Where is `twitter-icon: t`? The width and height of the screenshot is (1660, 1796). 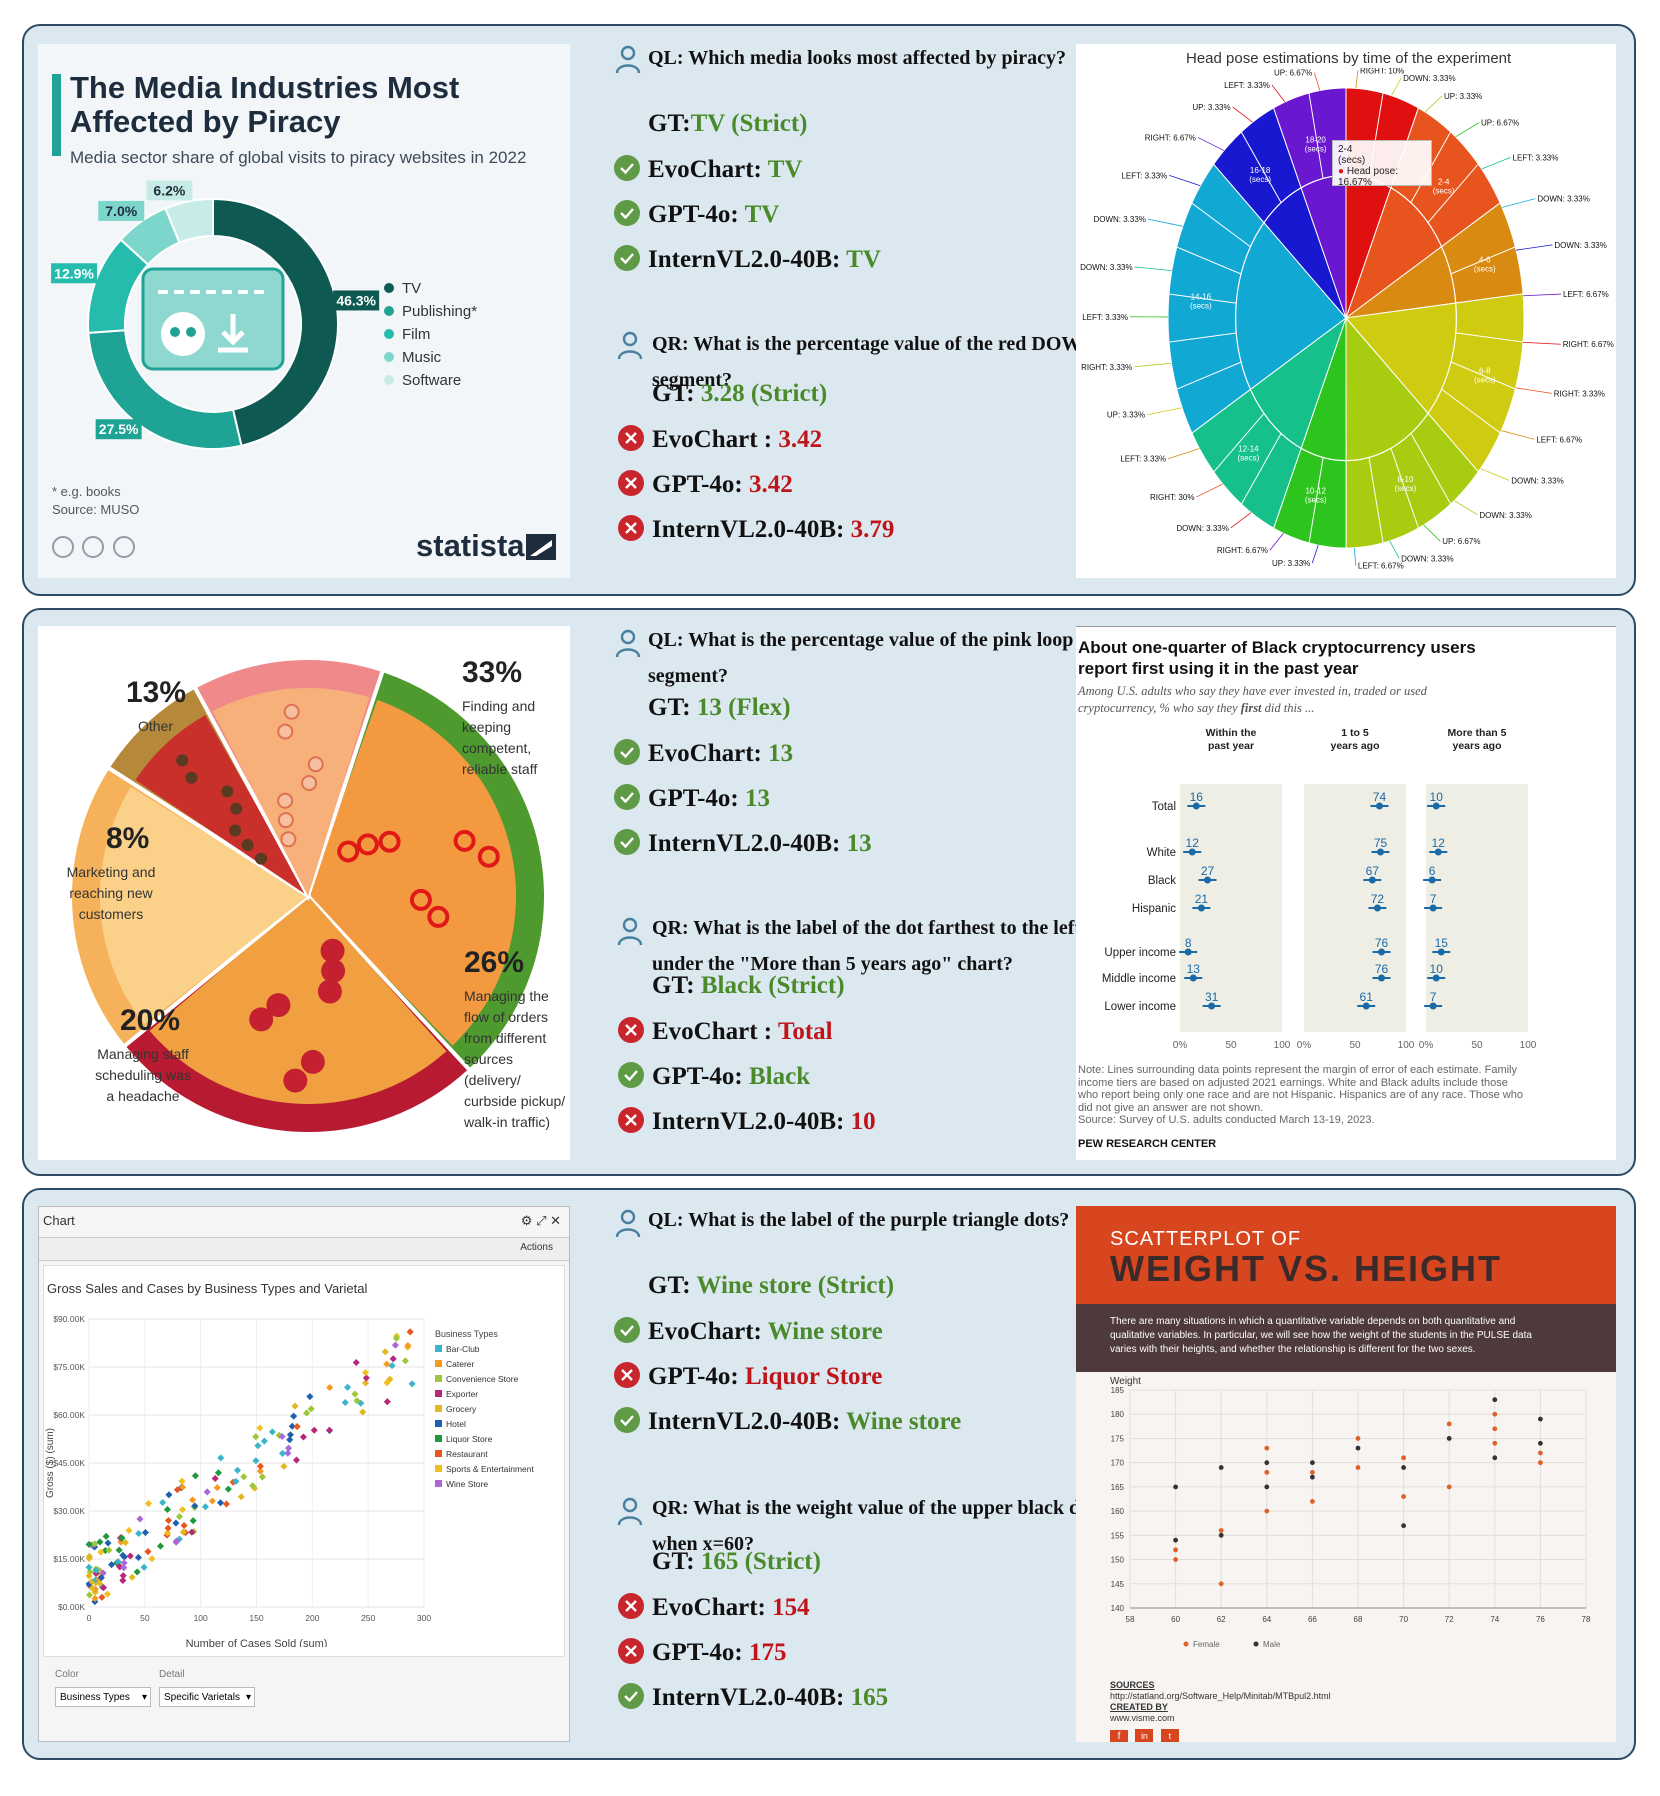
twitter-icon: t is located at coordinates (1169, 1735).